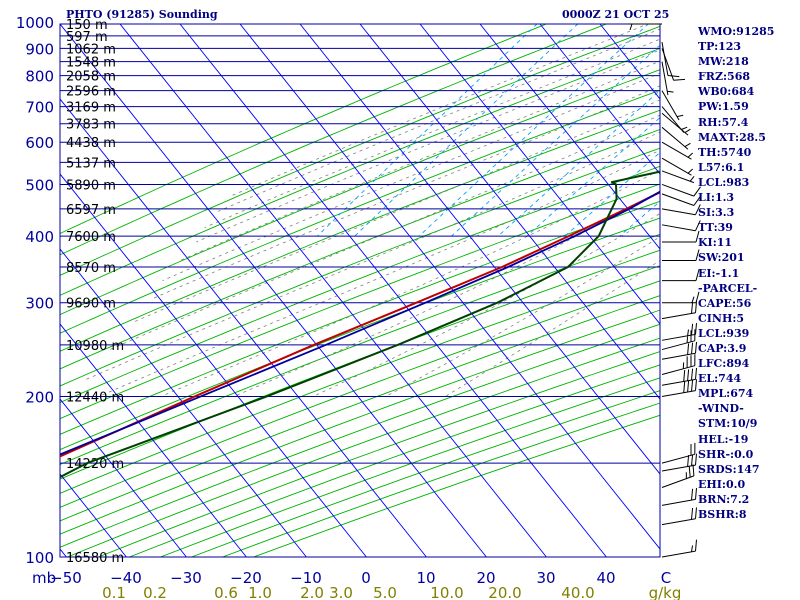 This screenshot has width=800, height=600. Describe the element at coordinates (725, 152) in the screenshot. I see `index-row: TH:5740` at that location.